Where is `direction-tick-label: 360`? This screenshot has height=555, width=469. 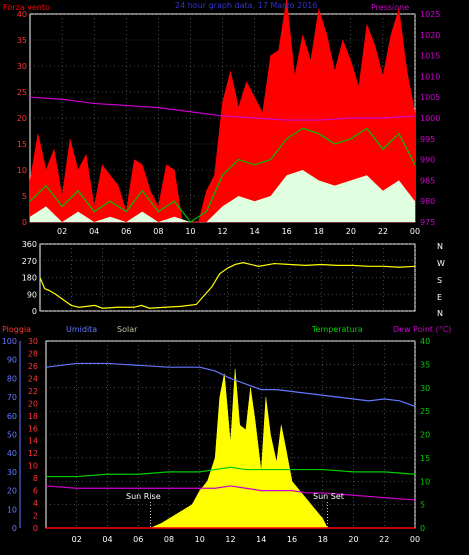 direction-tick-label: 360 is located at coordinates (29, 244).